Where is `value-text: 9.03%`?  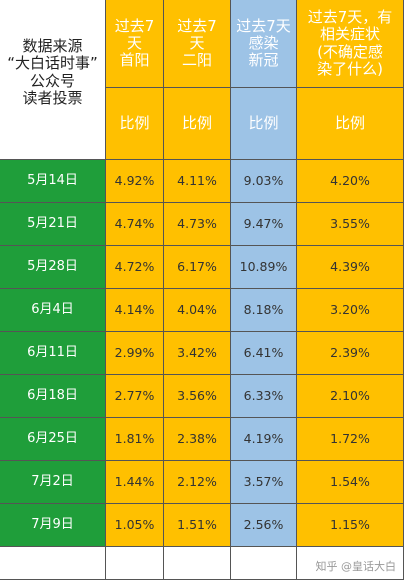 value-text: 9.03% is located at coordinates (263, 180).